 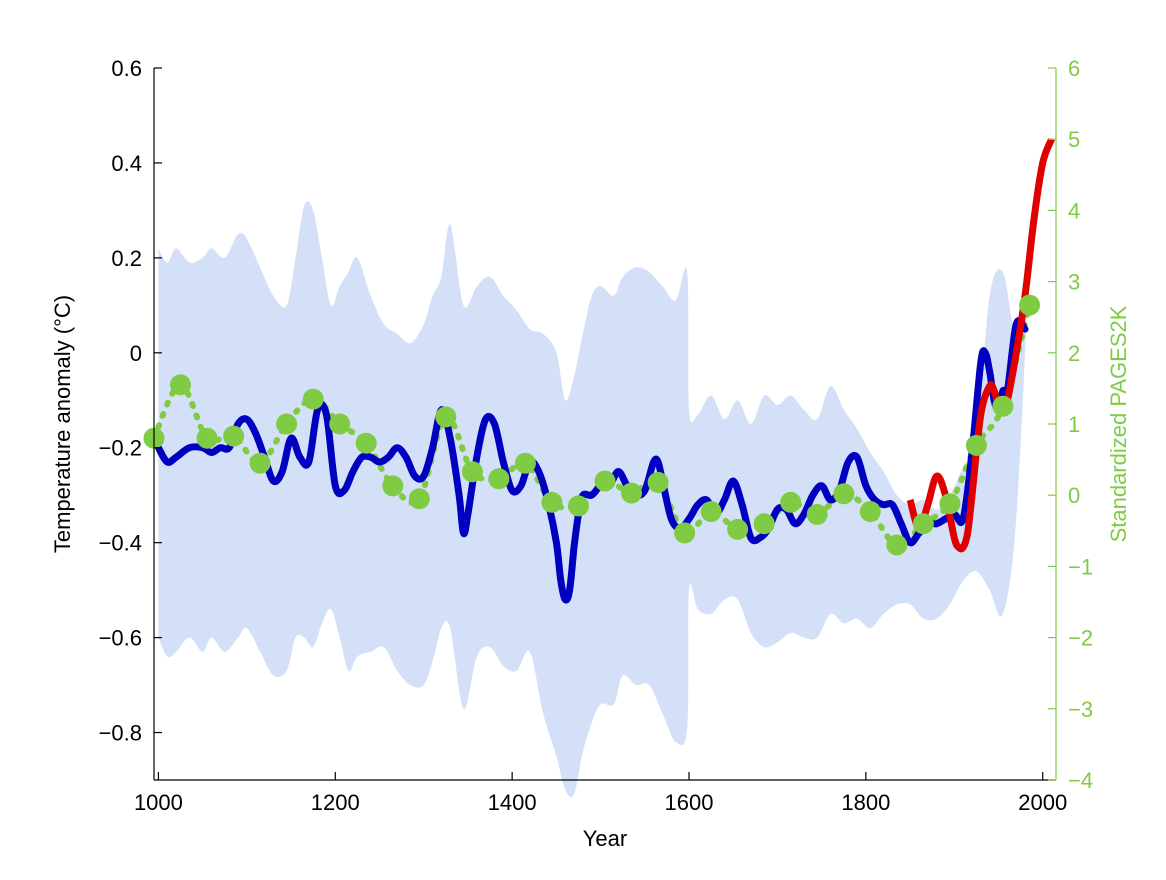 What do you see at coordinates (335, 802) in the screenshot?
I see `x-tick-label: 1200` at bounding box center [335, 802].